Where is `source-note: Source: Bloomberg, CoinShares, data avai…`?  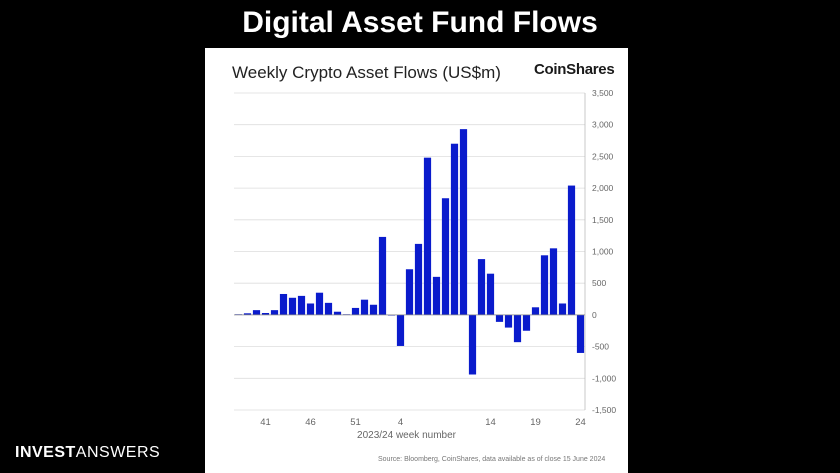 source-note: Source: Bloomberg, CoinShares, data avai… is located at coordinates (492, 459).